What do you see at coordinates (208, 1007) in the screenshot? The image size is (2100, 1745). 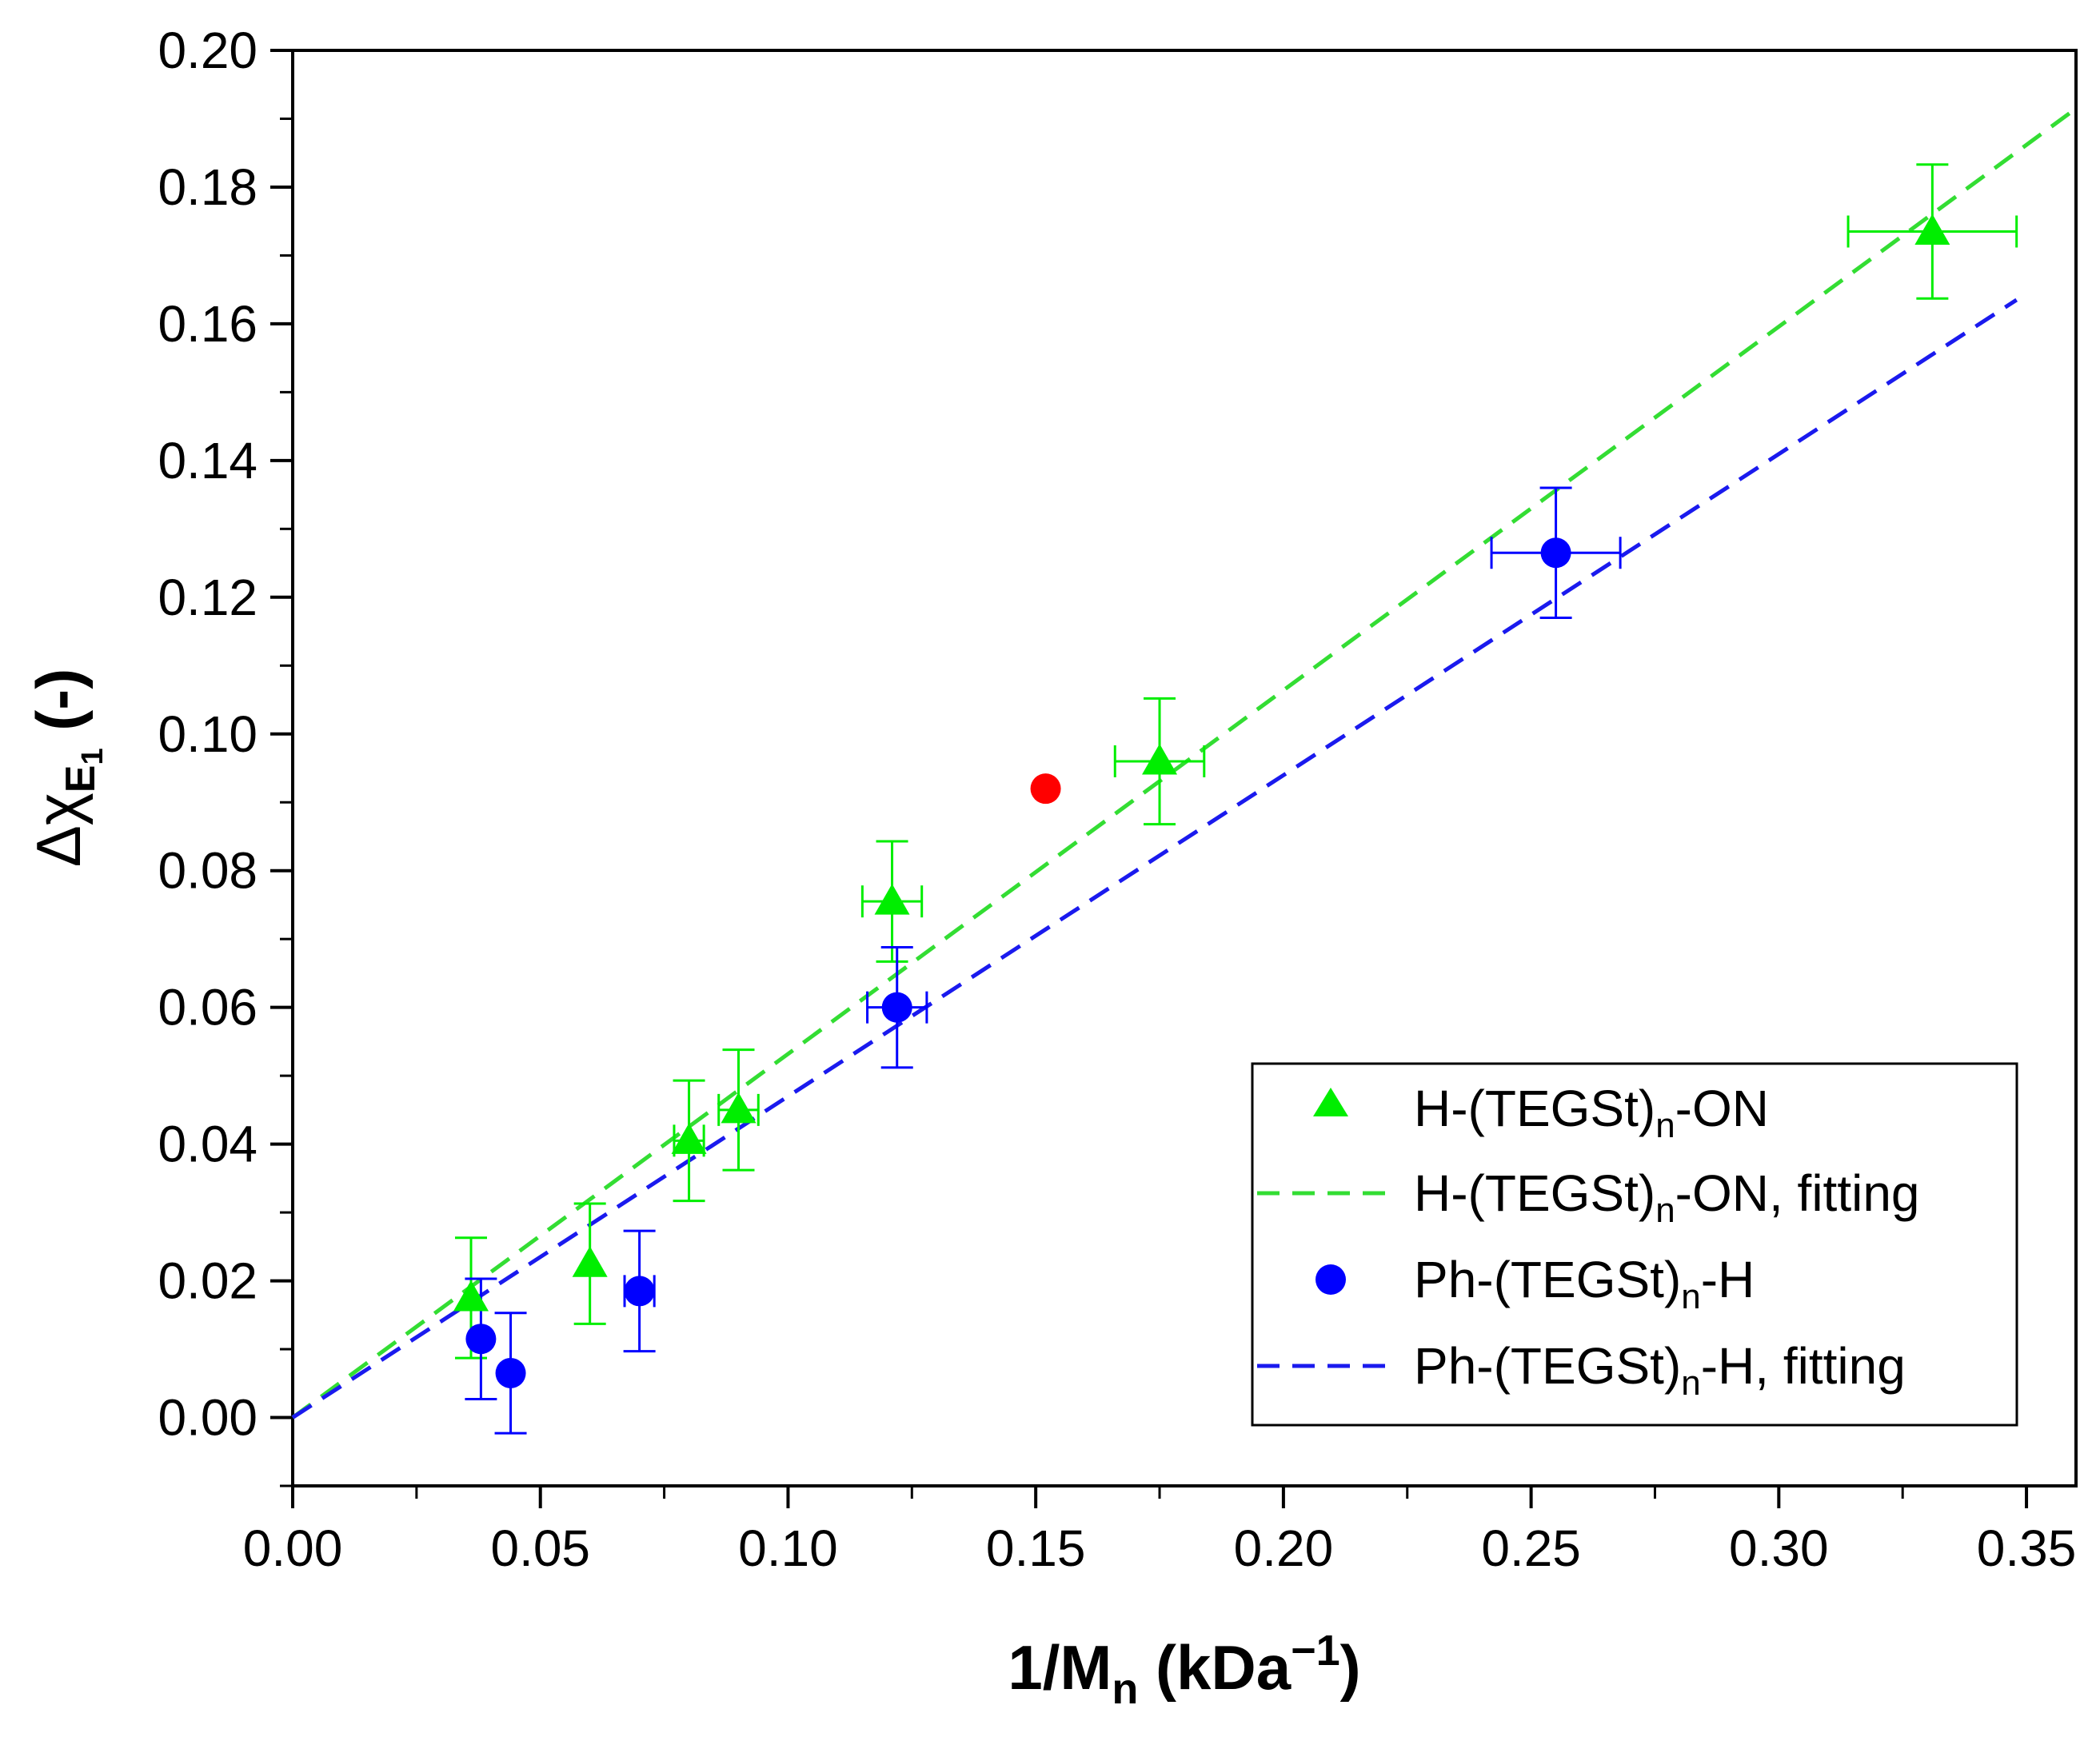 I see `y-tick-label: 0.06` at bounding box center [208, 1007].